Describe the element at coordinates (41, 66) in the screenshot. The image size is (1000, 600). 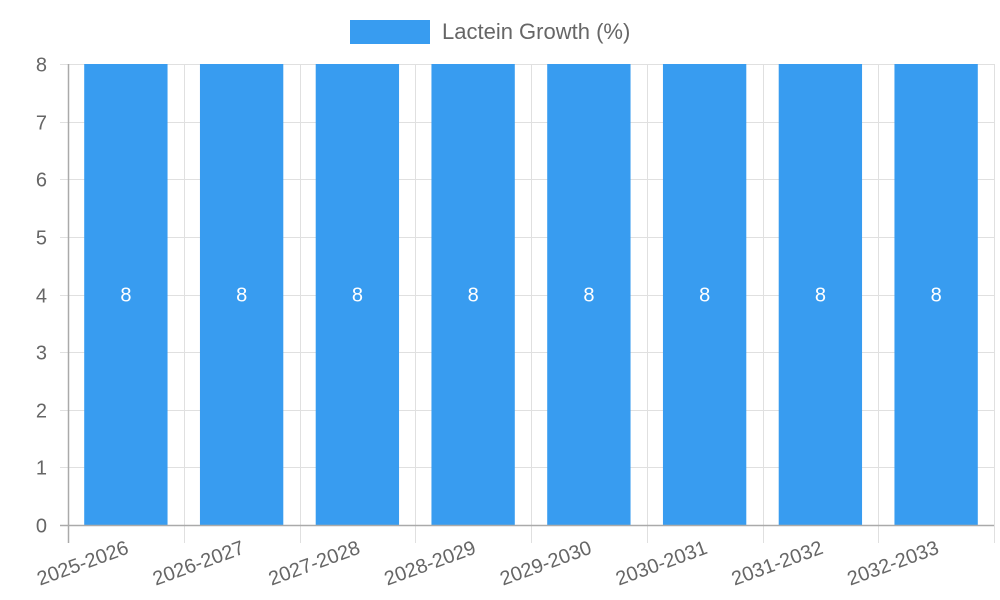
I see `y-tick-label: 8` at that location.